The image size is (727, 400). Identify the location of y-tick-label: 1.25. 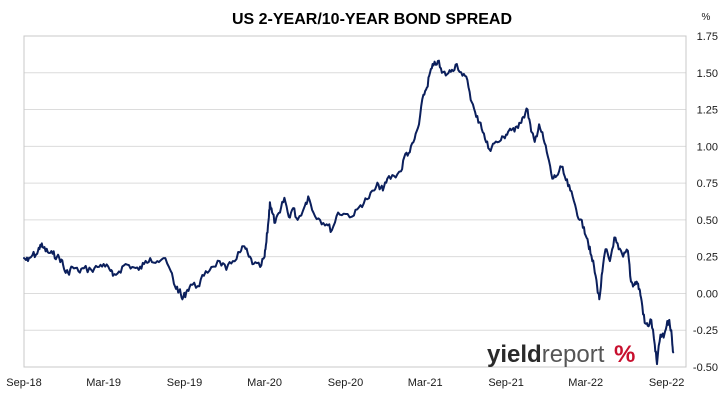
(707, 111).